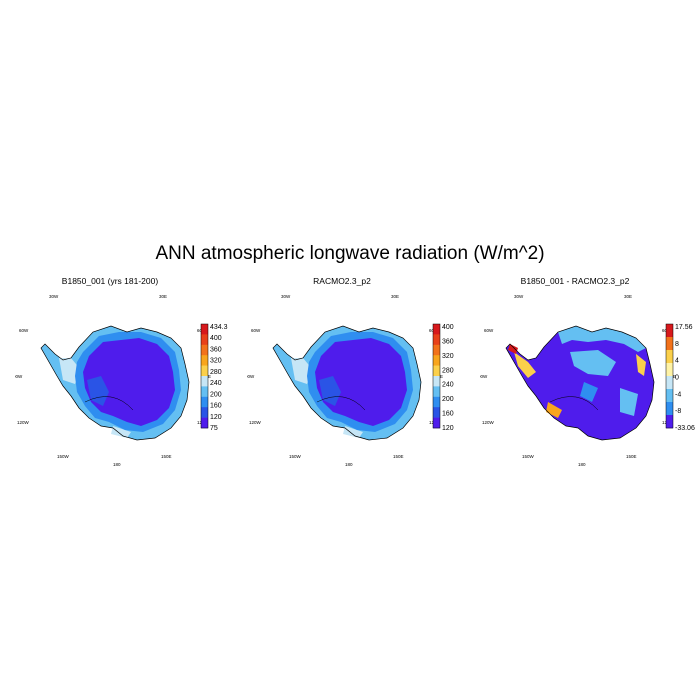 The height and width of the screenshot is (700, 700). What do you see at coordinates (684, 327) in the screenshot?
I see `colorbar-label: 17.56` at bounding box center [684, 327].